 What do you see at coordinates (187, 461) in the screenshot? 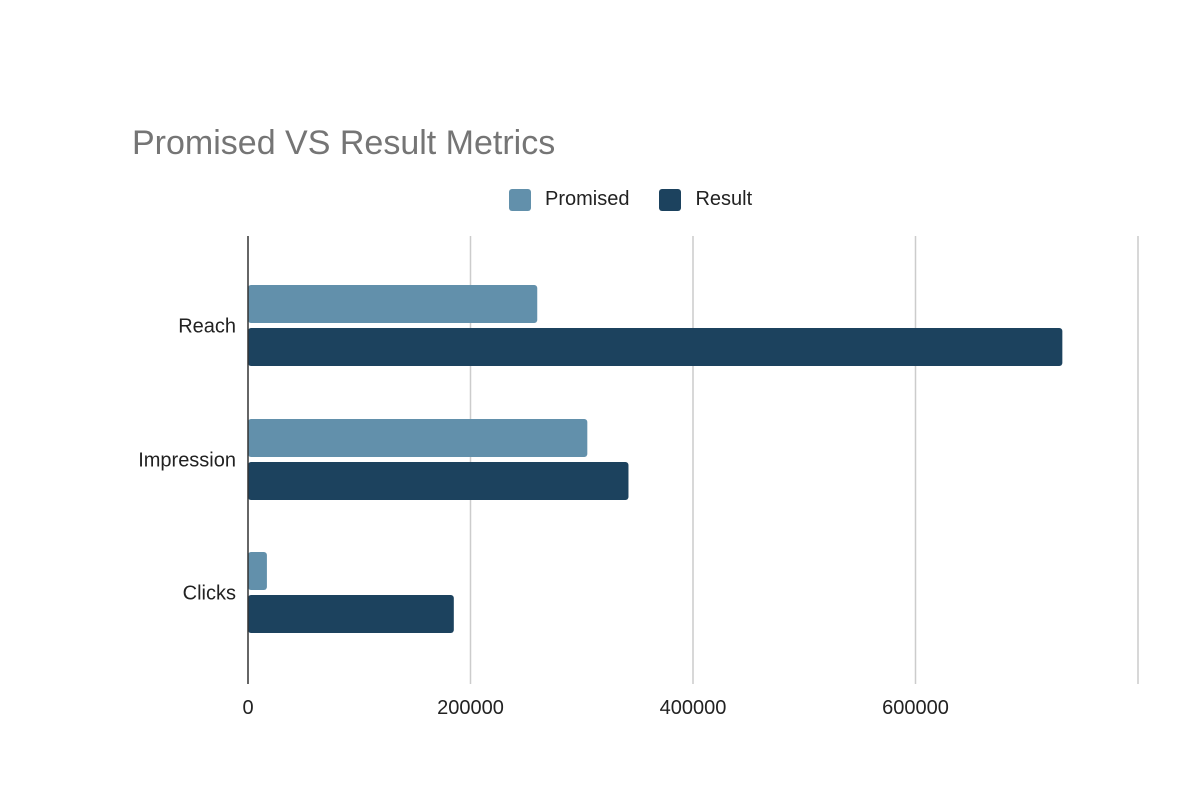
I see `y-tick-label-impression: Impression` at bounding box center [187, 461].